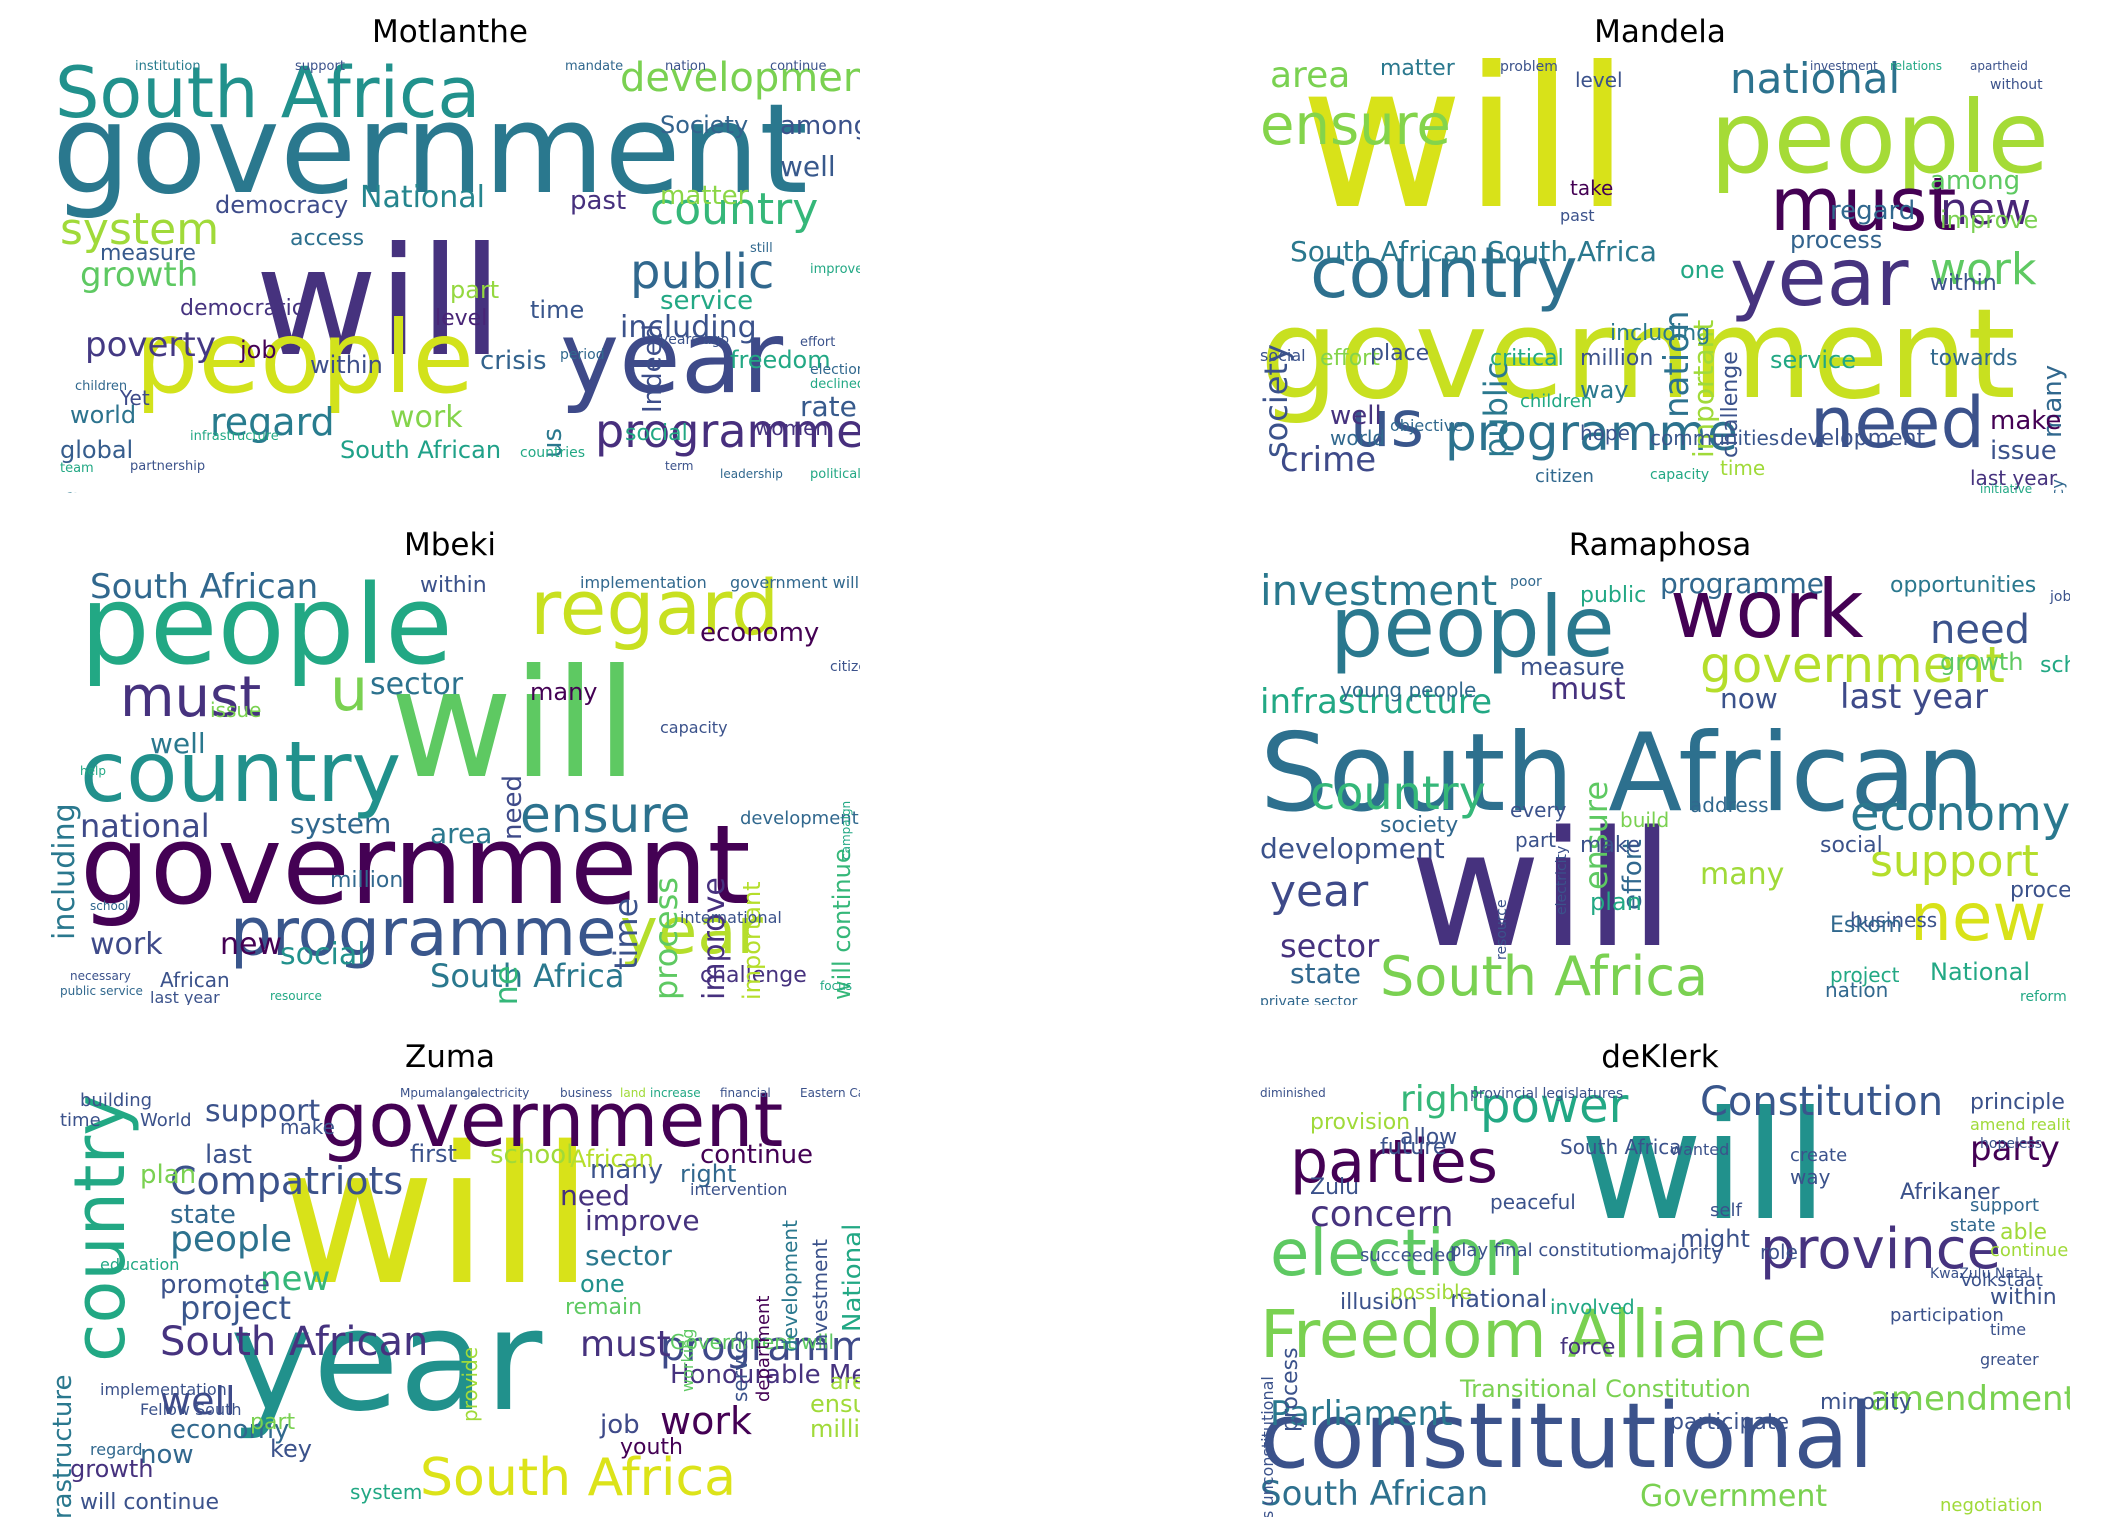 Image resolution: width=2108 pixels, height=1527 pixels. What do you see at coordinates (625, 1344) in the screenshot?
I see `cloud-word: must` at bounding box center [625, 1344].